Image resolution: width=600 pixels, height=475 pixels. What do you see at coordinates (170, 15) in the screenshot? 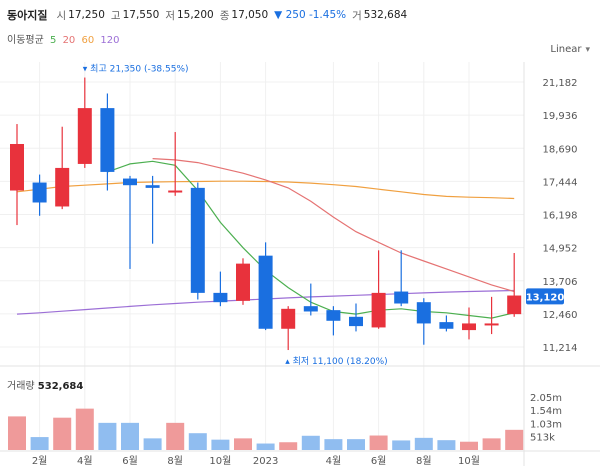
I see `low-label: 저` at bounding box center [170, 15].